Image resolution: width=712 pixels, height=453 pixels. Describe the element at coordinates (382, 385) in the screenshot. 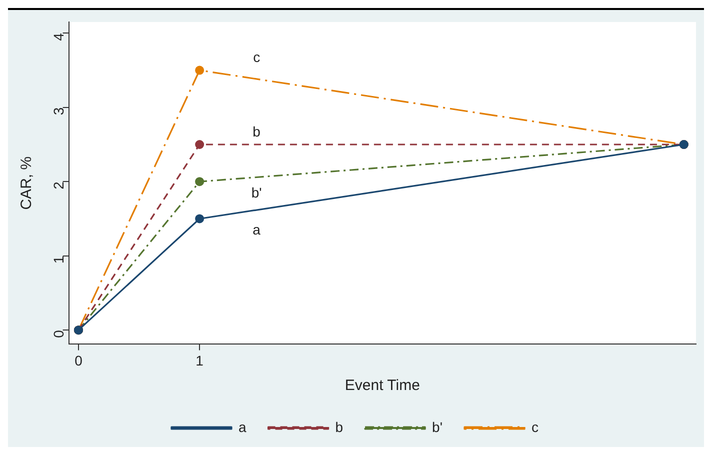

I see `x-axis-title: Event Time` at that location.